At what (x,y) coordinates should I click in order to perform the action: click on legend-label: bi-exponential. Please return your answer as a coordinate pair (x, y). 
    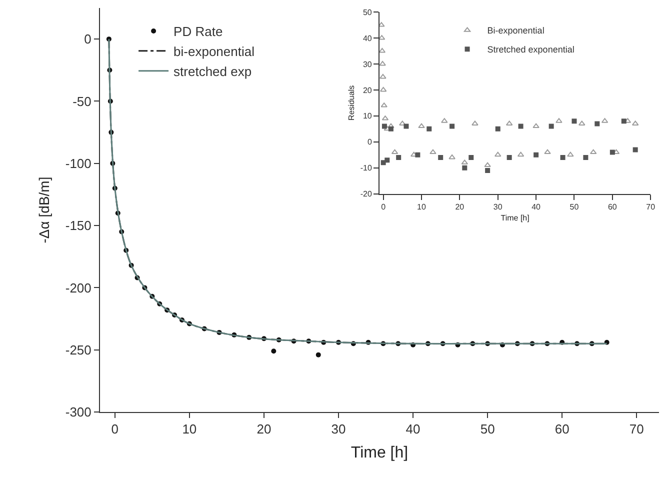
    Looking at the image, I should click on (214, 51).